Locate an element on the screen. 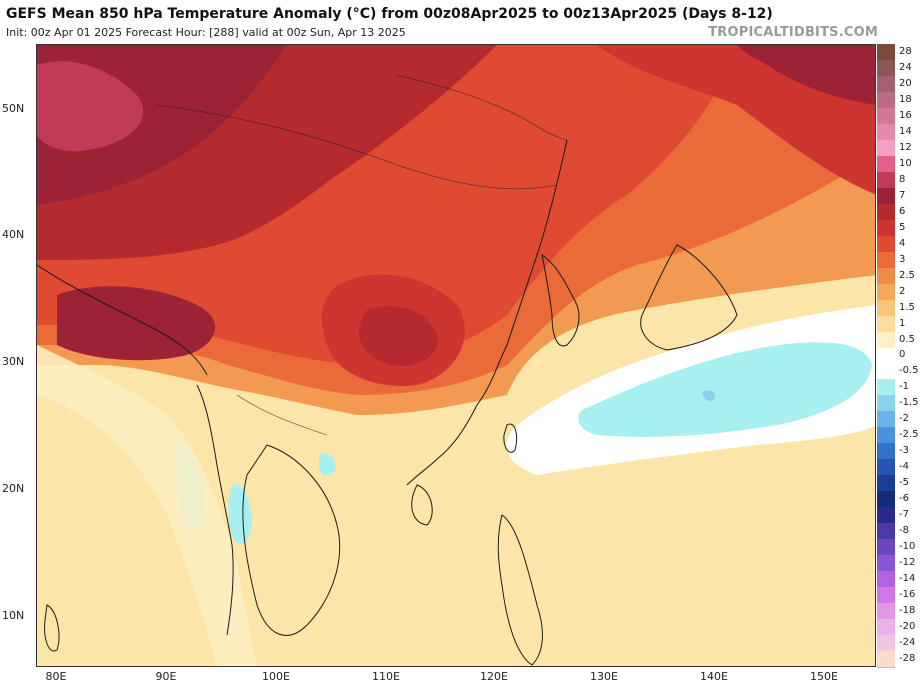 This screenshot has height=685, width=924. lon-label-110e: 110E is located at coordinates (386, 676).